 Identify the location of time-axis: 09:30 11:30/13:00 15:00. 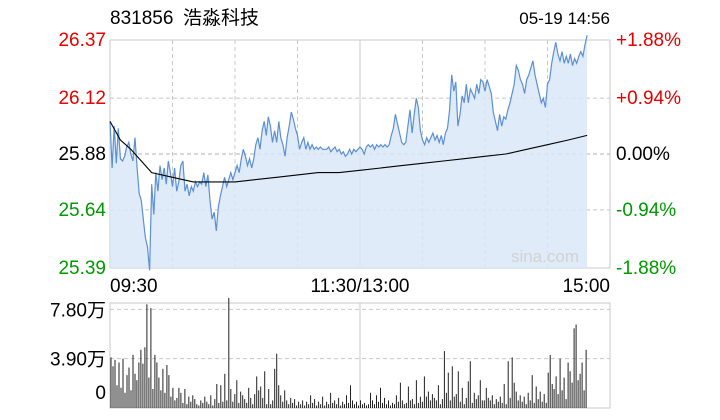
(360, 286).